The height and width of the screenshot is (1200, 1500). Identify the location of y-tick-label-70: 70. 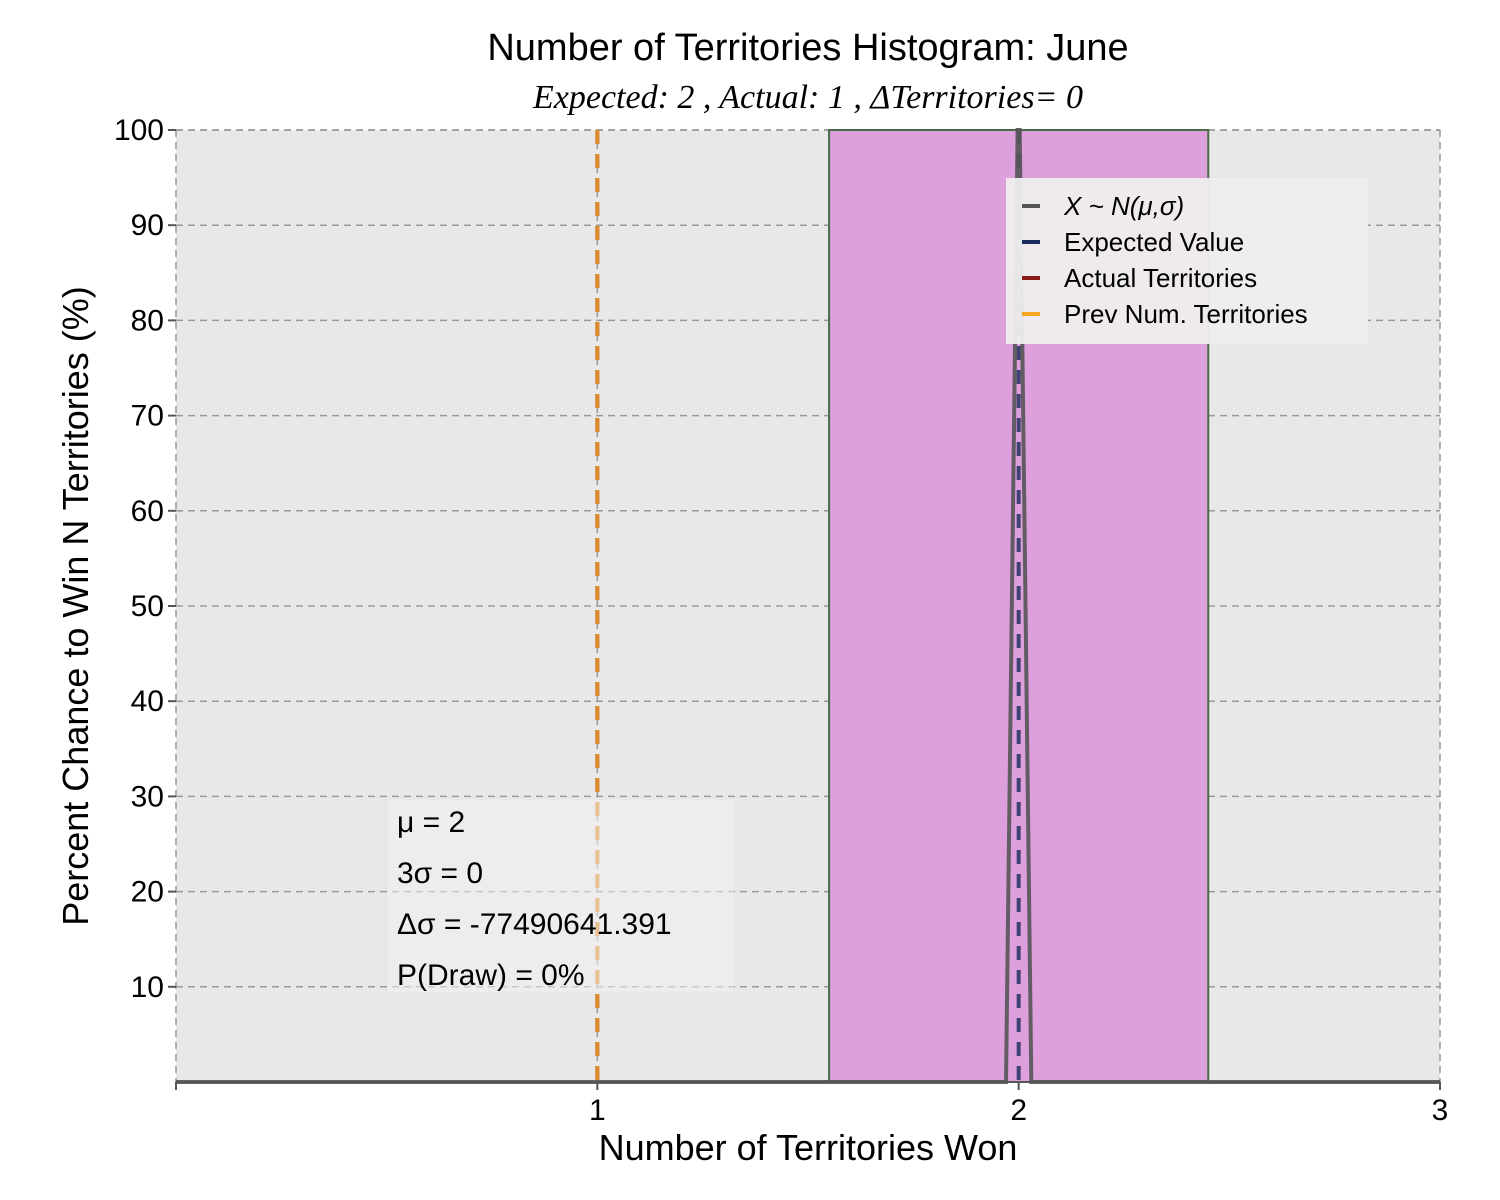
(147, 416).